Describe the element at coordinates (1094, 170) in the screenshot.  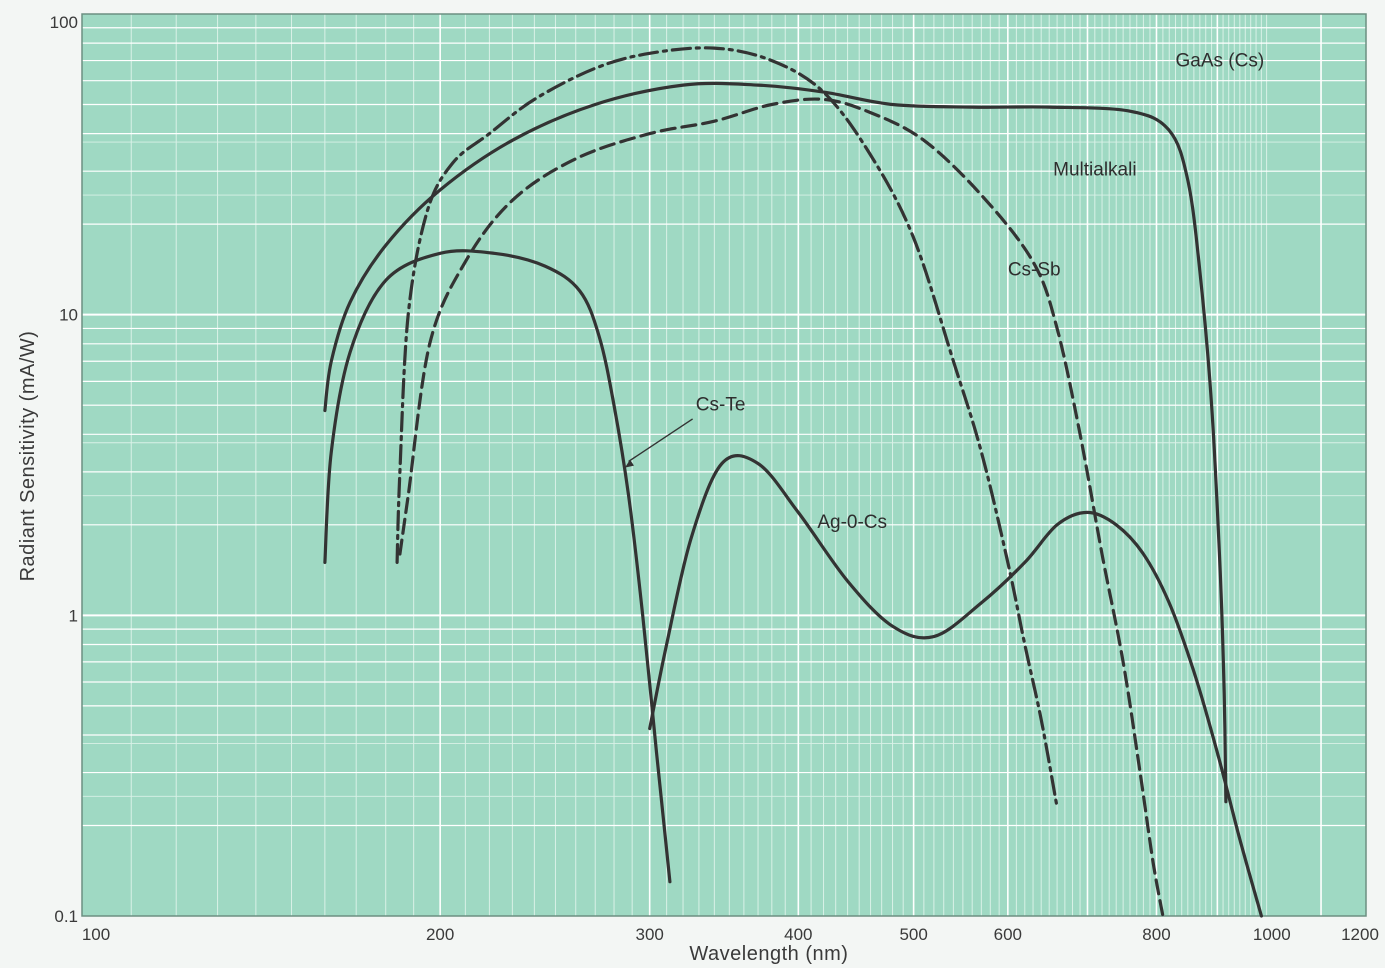
I see `series-label: Multialkali` at that location.